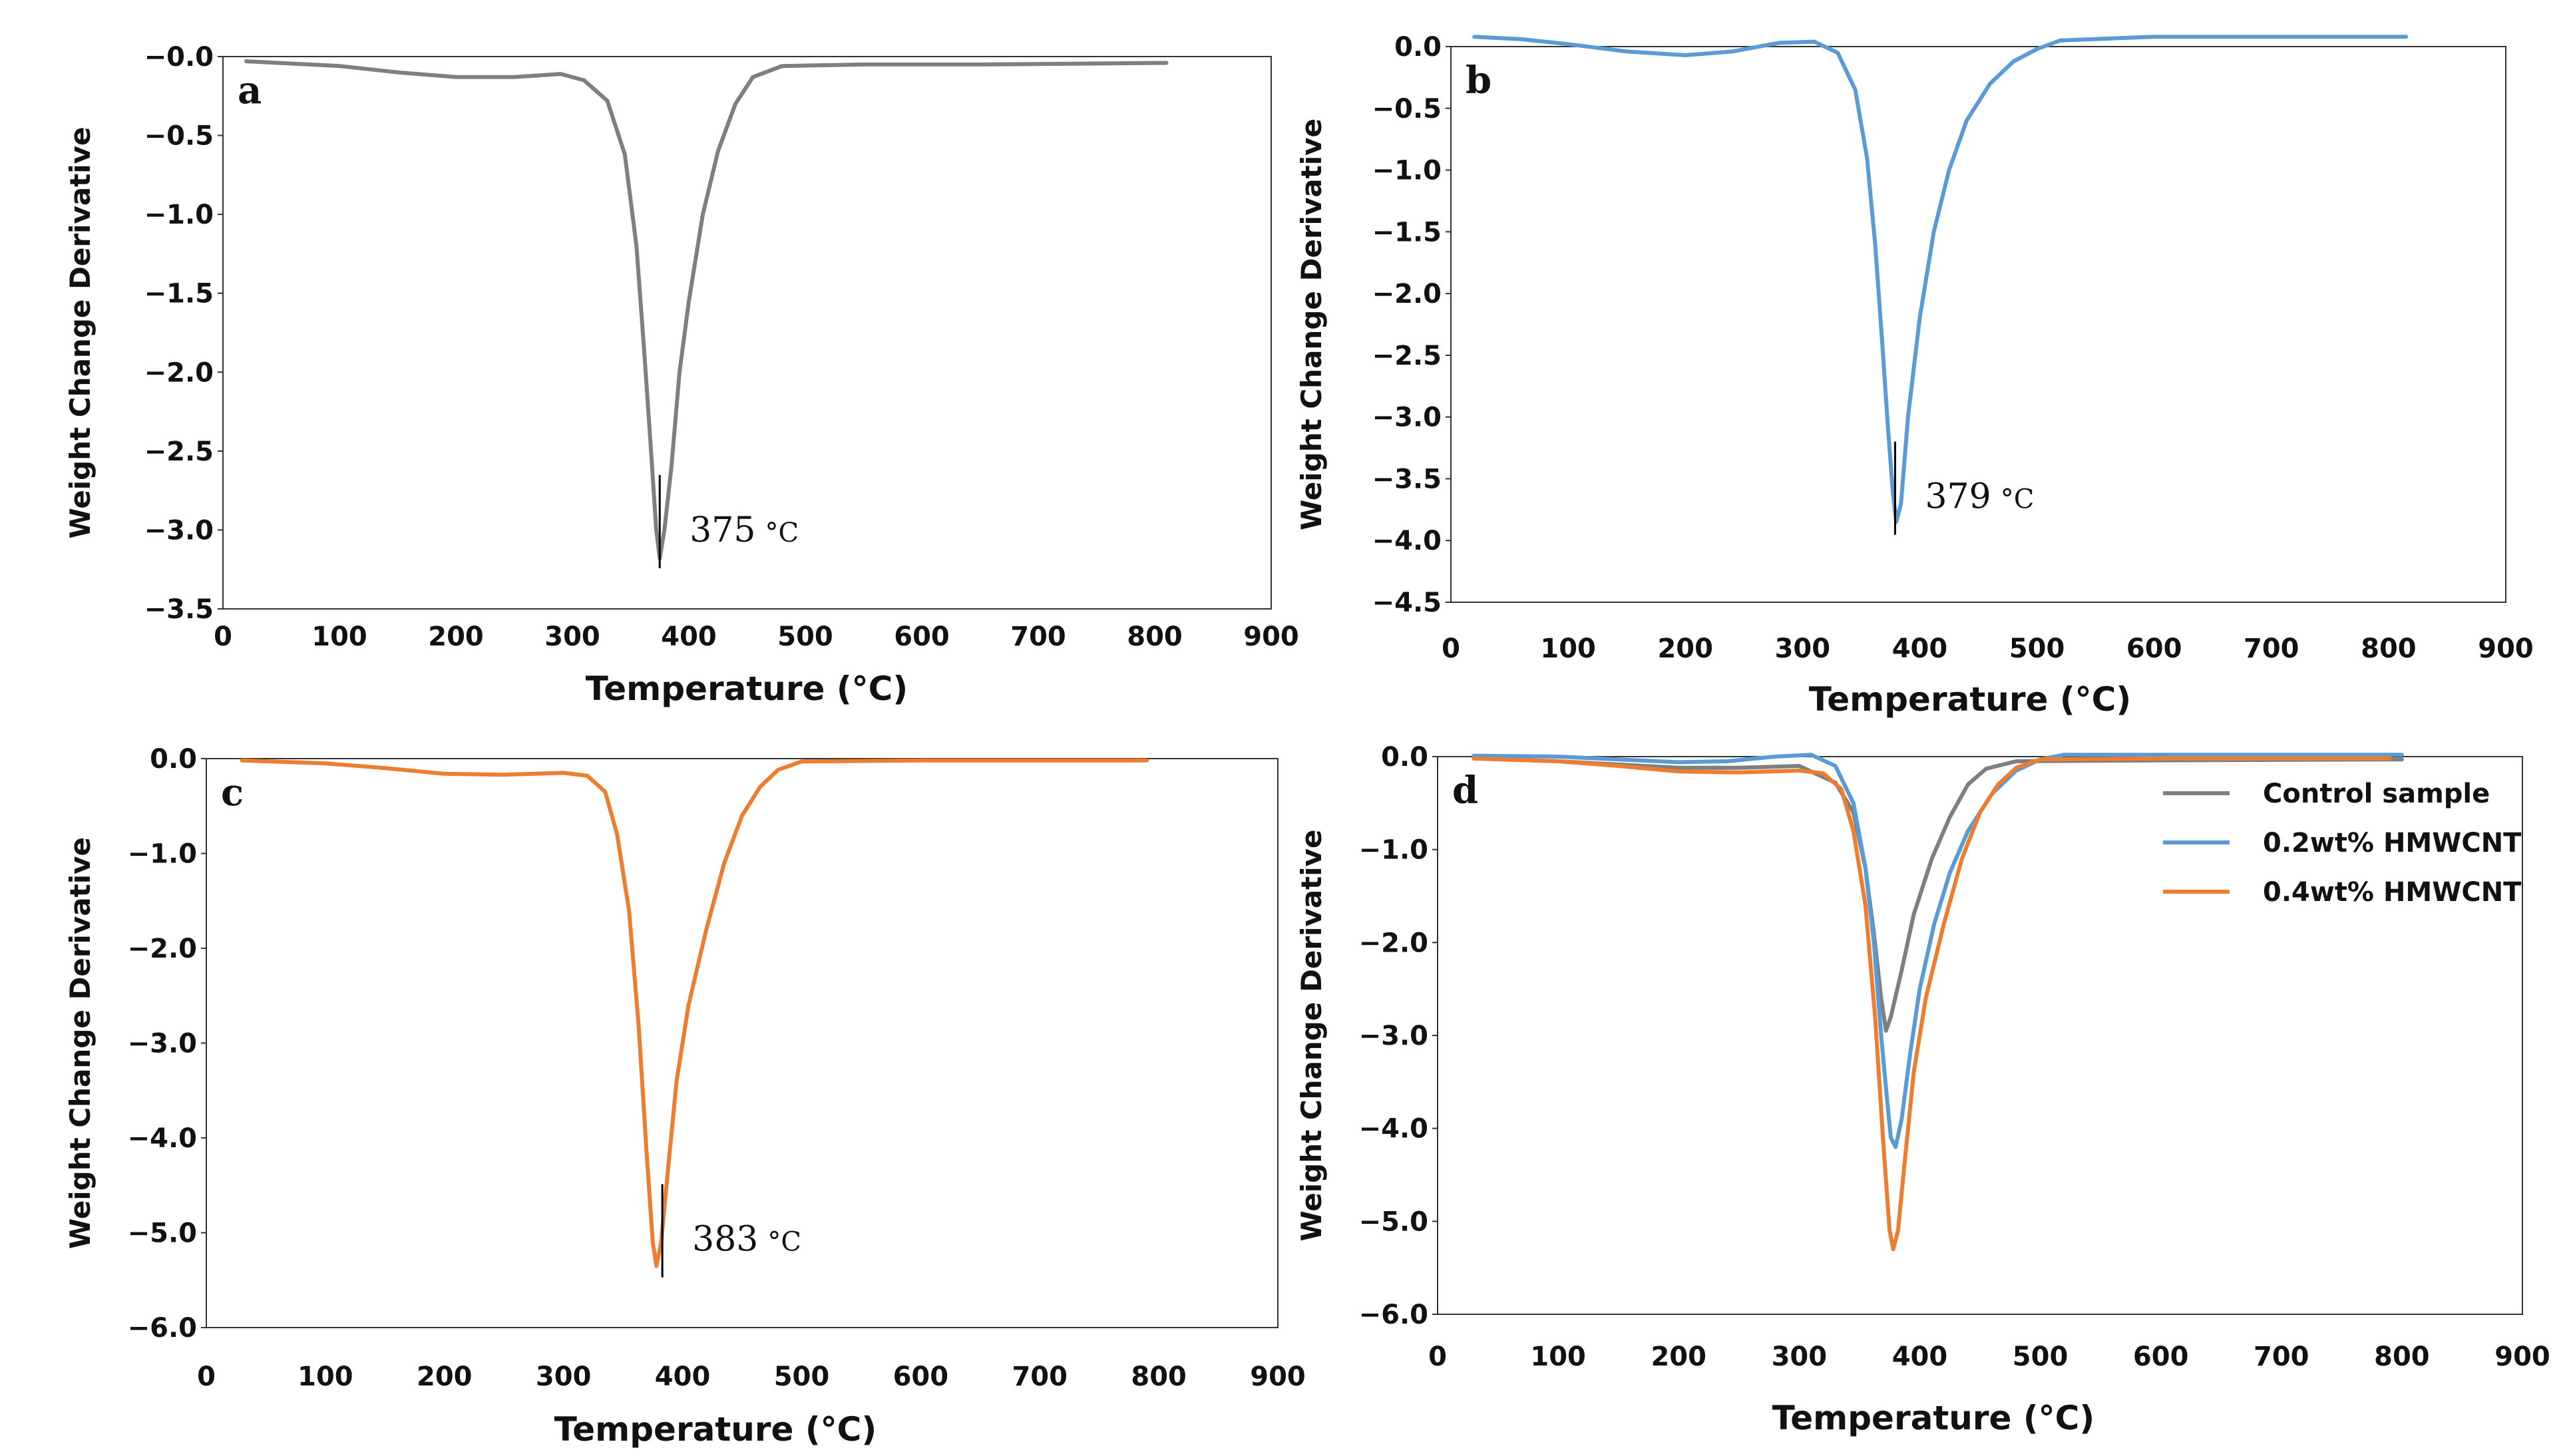  What do you see at coordinates (2376, 794) in the screenshot?
I see `legend-label: Control sample` at bounding box center [2376, 794].